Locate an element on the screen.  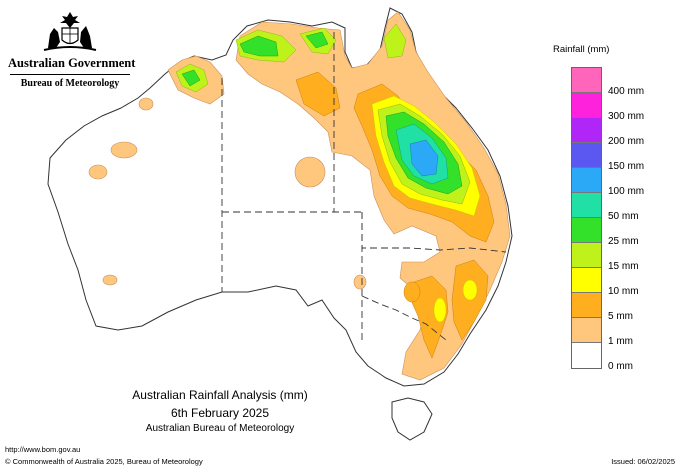
legend-title: Rainfall (mm) is located at coordinates (581, 49).